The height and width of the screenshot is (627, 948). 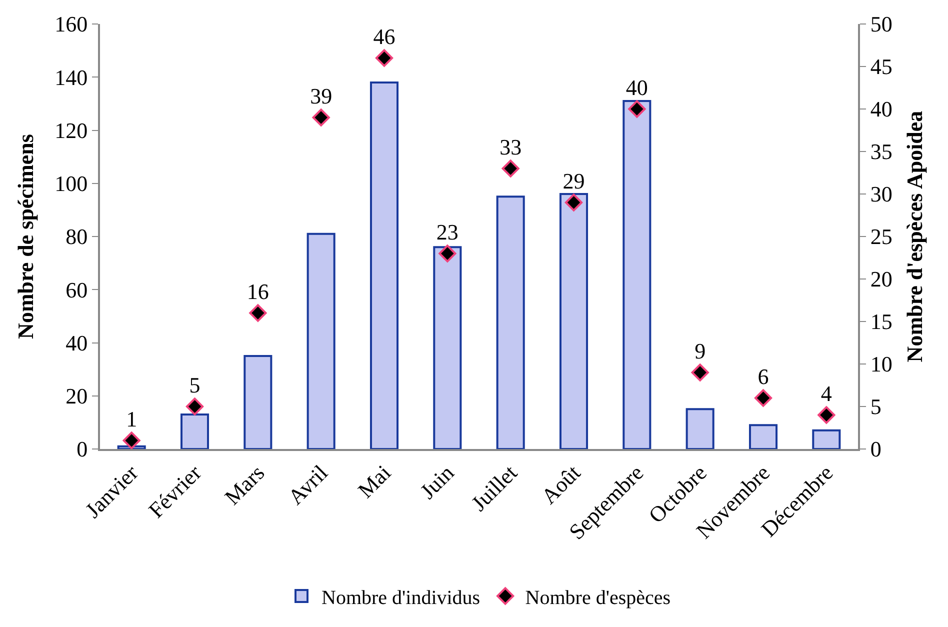 What do you see at coordinates (876, 449) in the screenshot?
I see `y2-tick-label: 0` at bounding box center [876, 449].